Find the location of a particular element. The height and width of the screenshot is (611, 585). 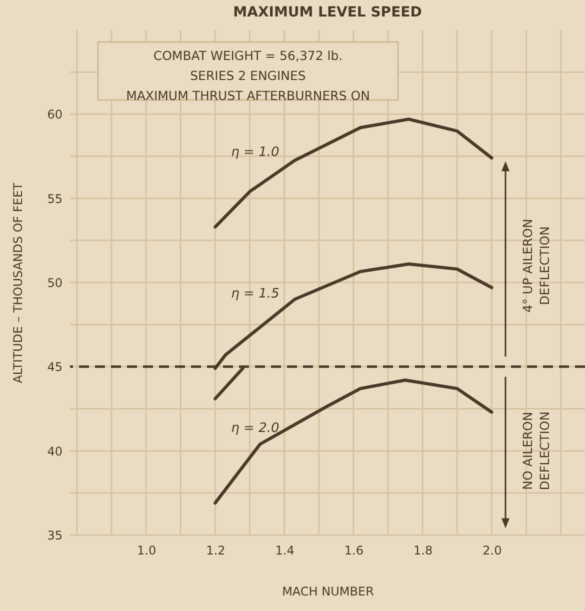

series-label: η = 2.0 is located at coordinates (255, 428).